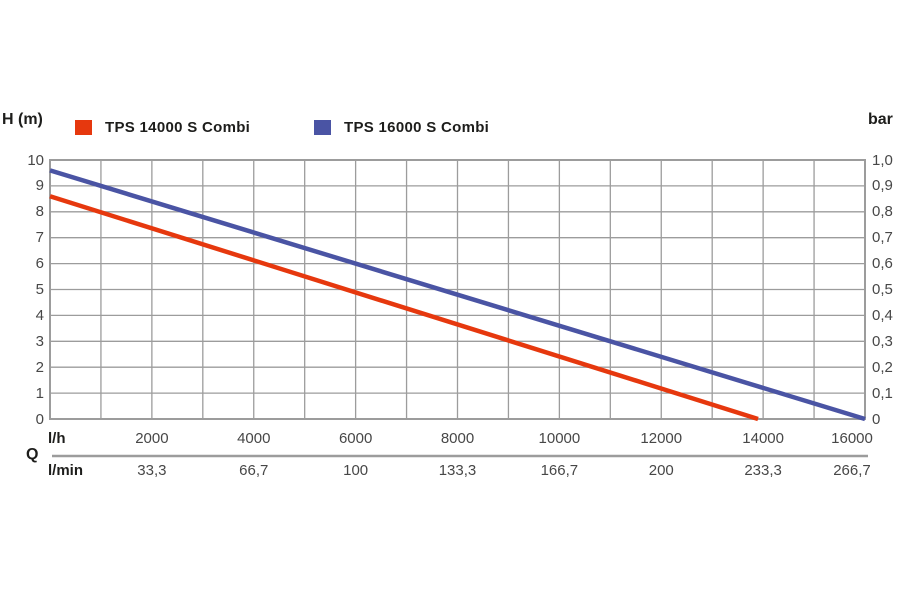 The height and width of the screenshot is (600, 900). Describe the element at coordinates (882, 264) in the screenshot. I see `y-tick-right: 0,6` at that location.